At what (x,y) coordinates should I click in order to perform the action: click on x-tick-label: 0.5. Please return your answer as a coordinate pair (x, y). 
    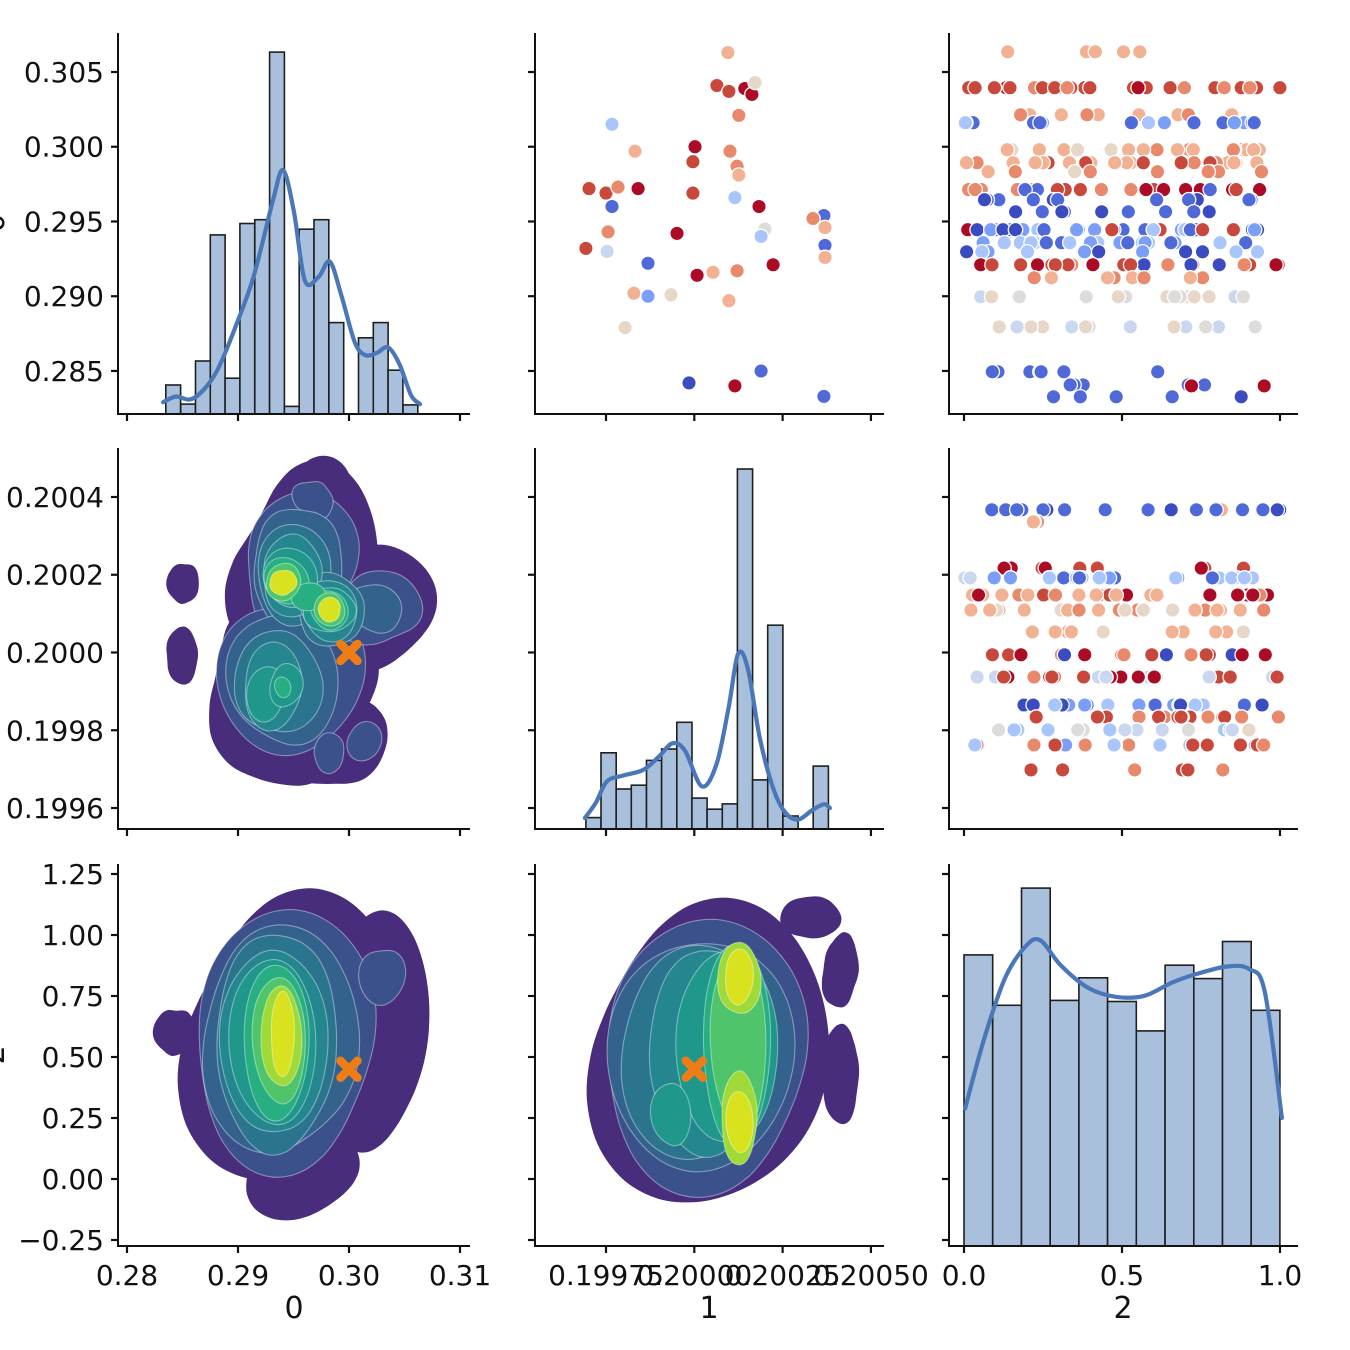
    Looking at the image, I should click on (1122, 1275).